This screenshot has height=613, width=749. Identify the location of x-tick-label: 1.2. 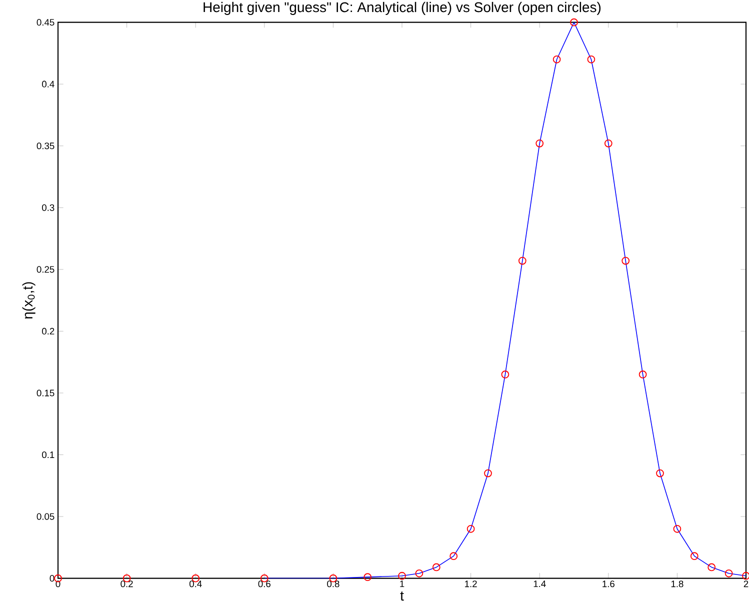
(471, 584).